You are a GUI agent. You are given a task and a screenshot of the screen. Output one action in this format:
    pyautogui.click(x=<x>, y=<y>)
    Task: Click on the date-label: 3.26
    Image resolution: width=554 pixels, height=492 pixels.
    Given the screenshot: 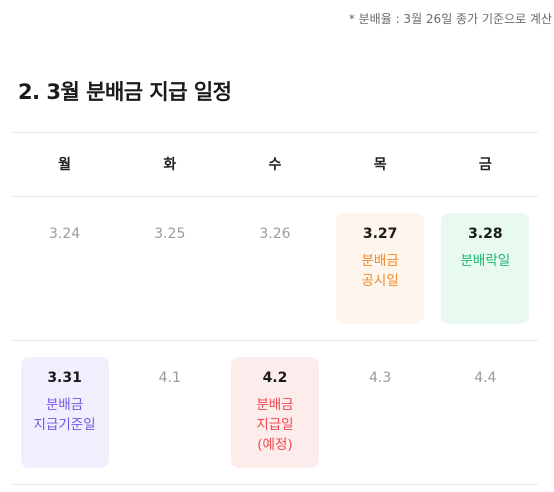 What is the action you would take?
    pyautogui.click(x=275, y=234)
    